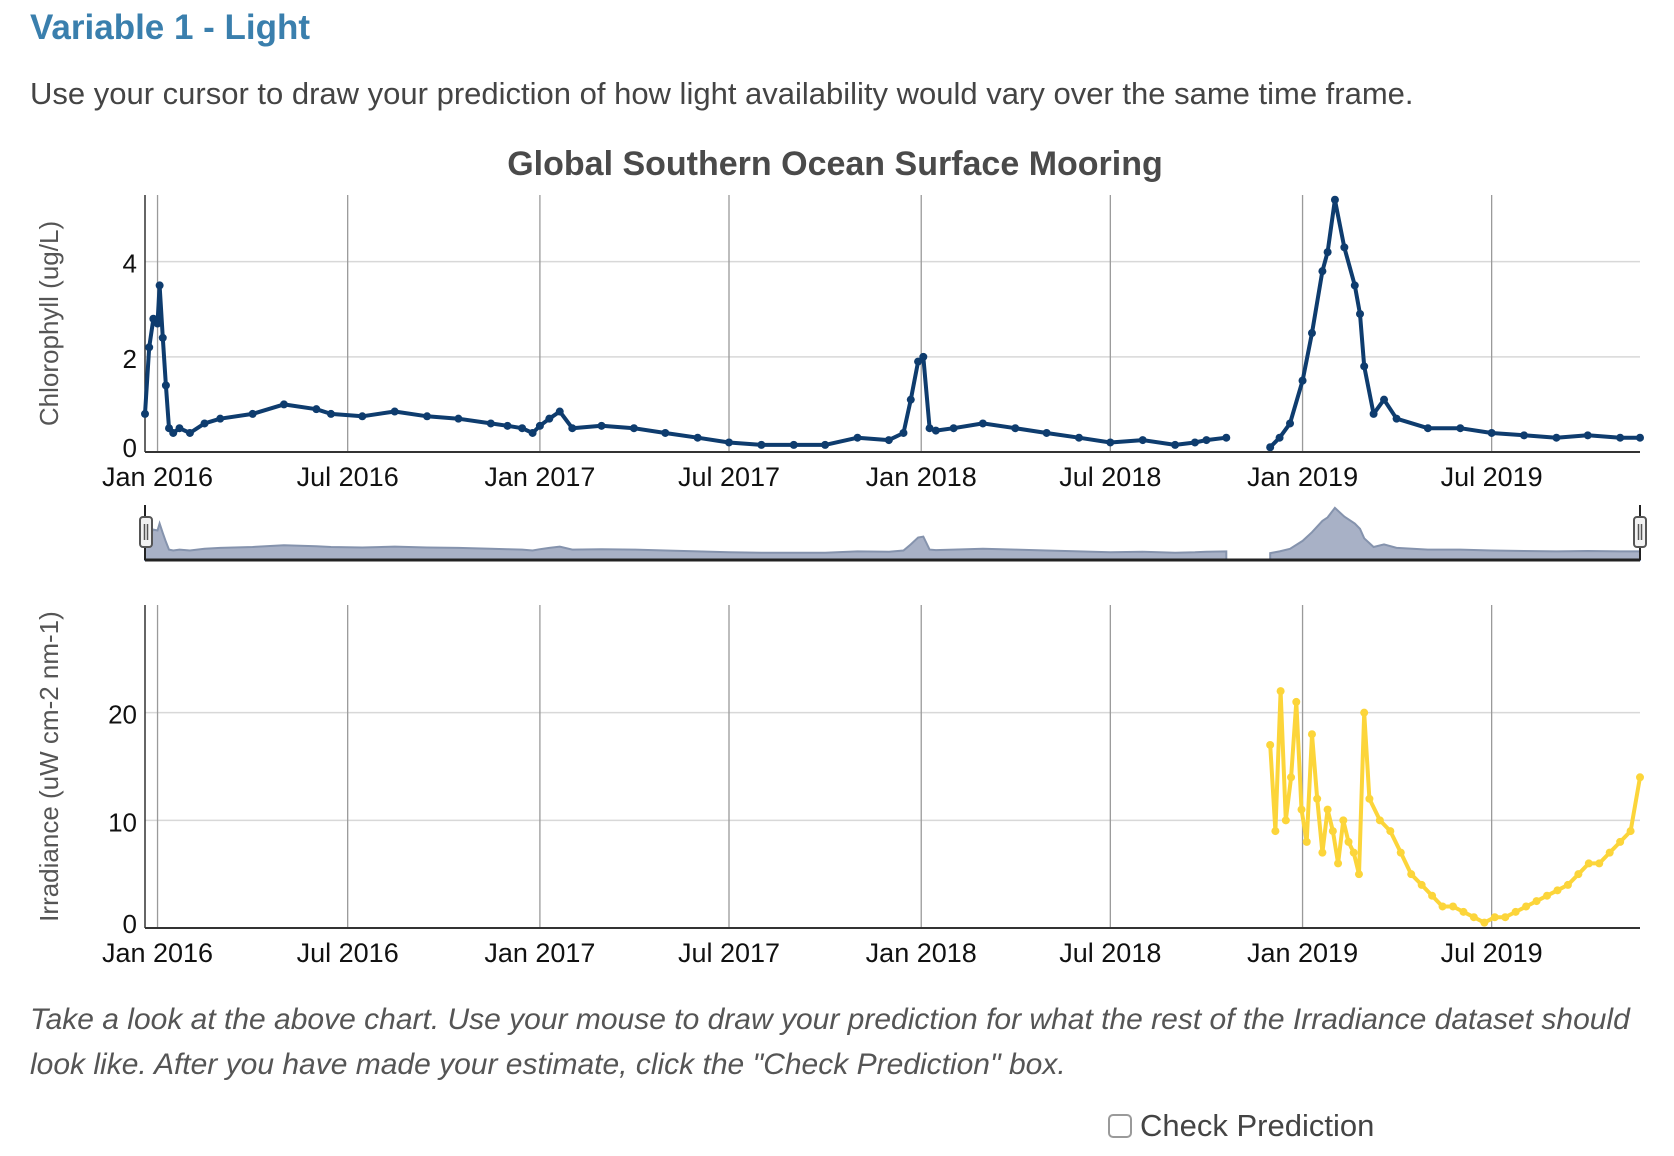 The image size is (1674, 1156). I want to click on check-prediction-checkbox, so click(1120, 1126).